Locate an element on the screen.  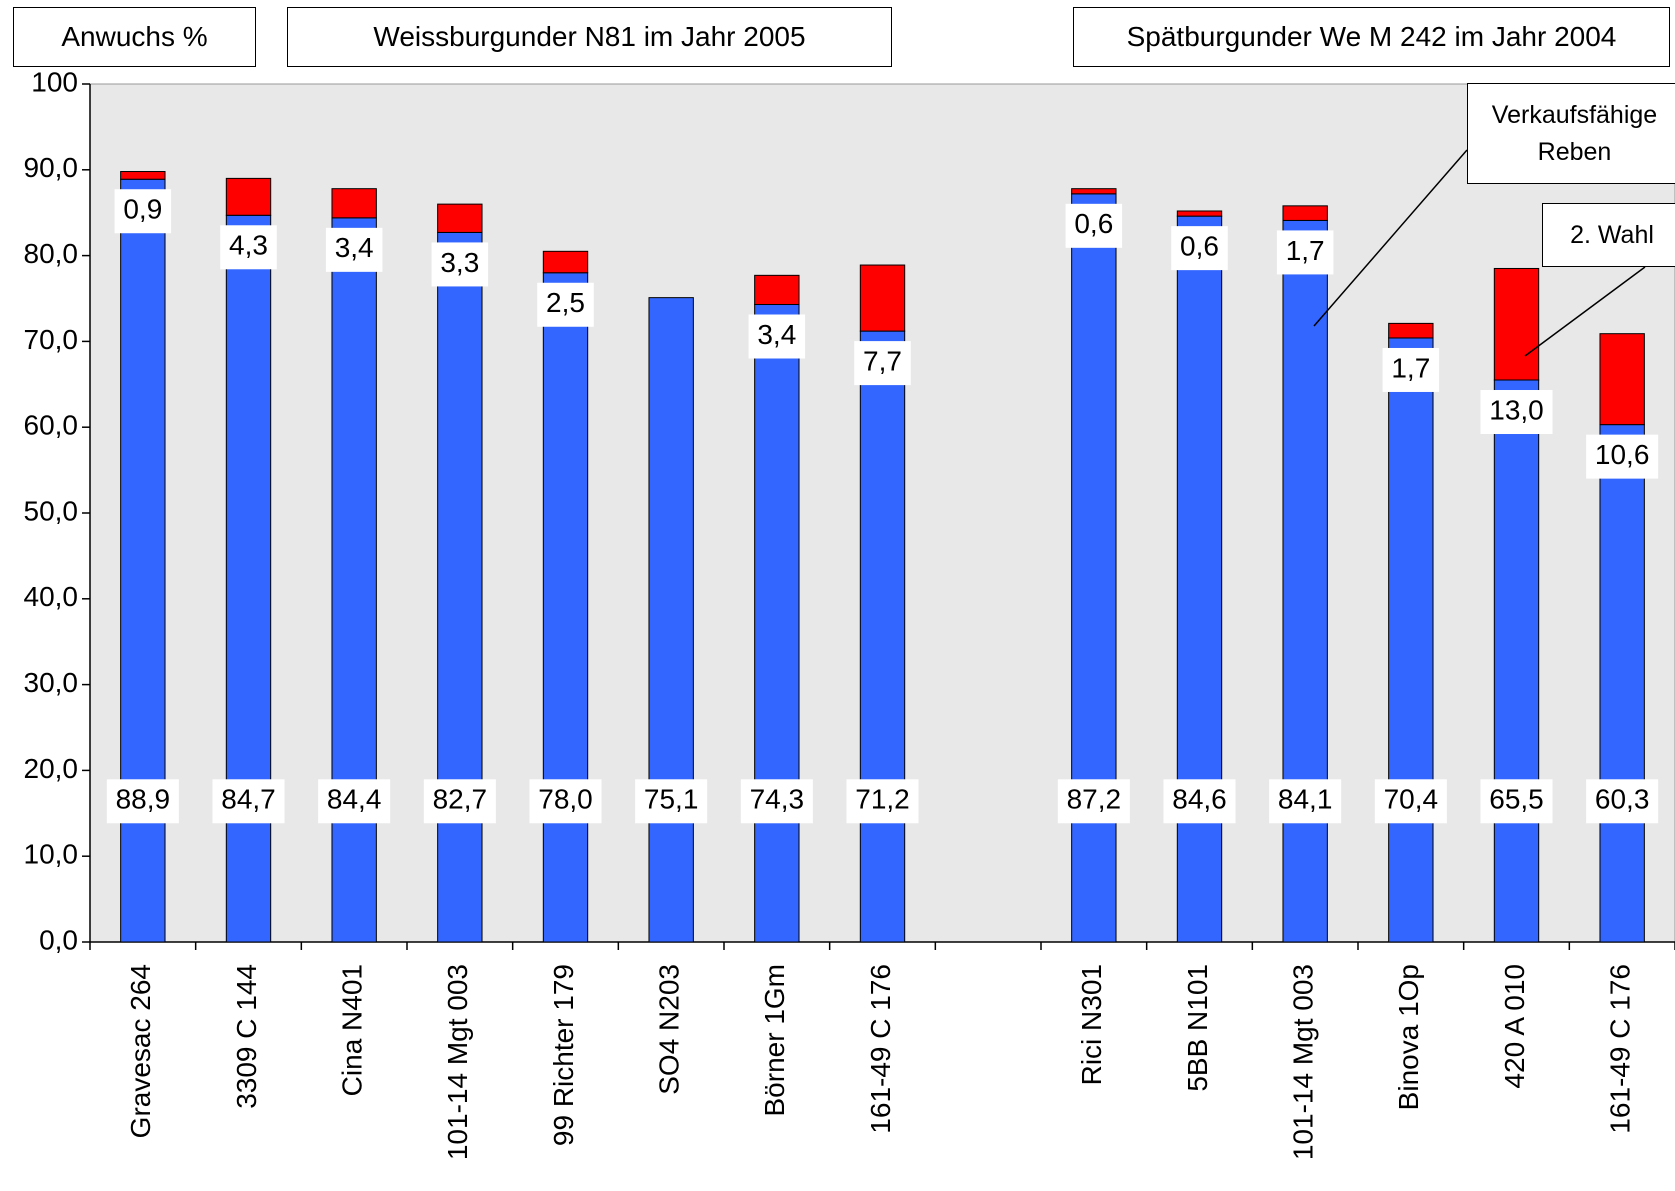
x-tick-label: 5BB N101 is located at coordinates (1197, 1028).